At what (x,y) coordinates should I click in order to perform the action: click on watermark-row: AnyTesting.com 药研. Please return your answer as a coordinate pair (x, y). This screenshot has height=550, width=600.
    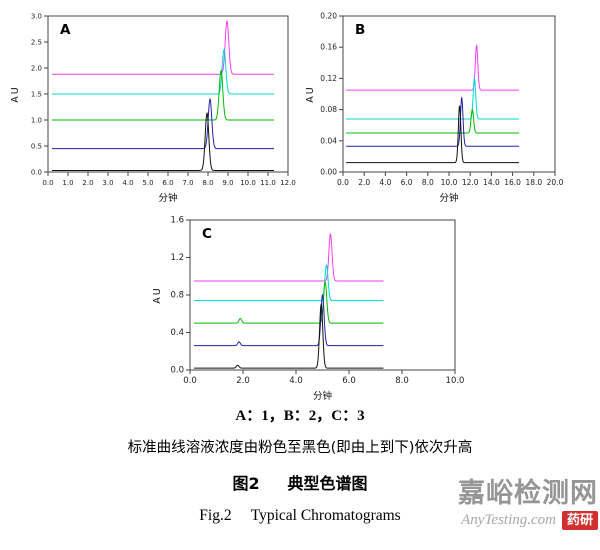
    Looking at the image, I should click on (488, 520).